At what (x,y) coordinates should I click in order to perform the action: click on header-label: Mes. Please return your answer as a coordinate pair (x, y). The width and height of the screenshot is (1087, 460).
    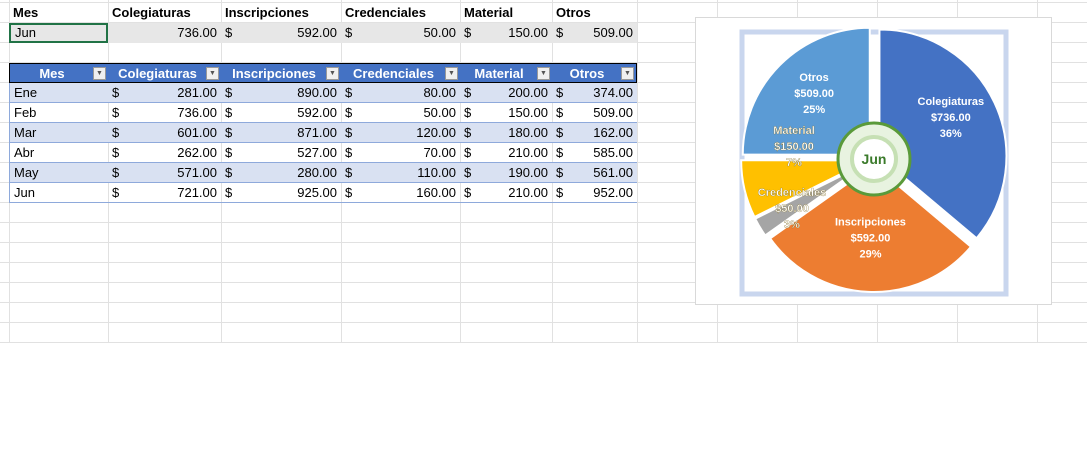
    Looking at the image, I should click on (26, 12).